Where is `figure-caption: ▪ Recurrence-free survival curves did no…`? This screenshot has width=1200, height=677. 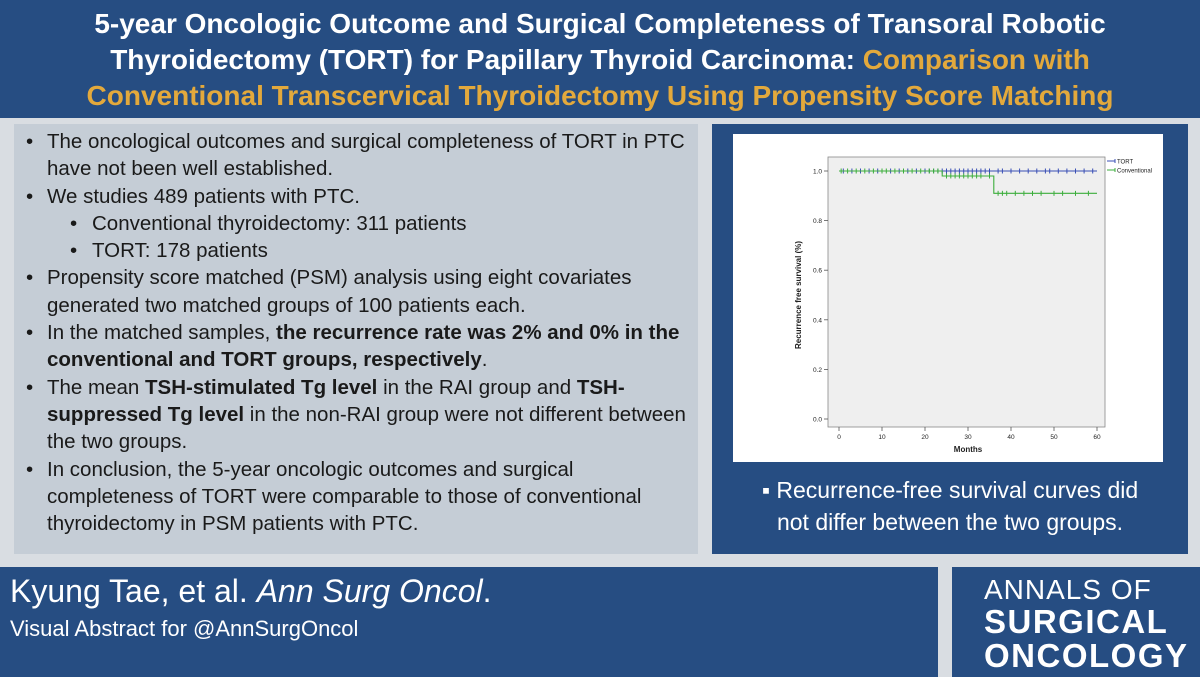
figure-caption: ▪ Recurrence-free survival curves did no… is located at coordinates (950, 506).